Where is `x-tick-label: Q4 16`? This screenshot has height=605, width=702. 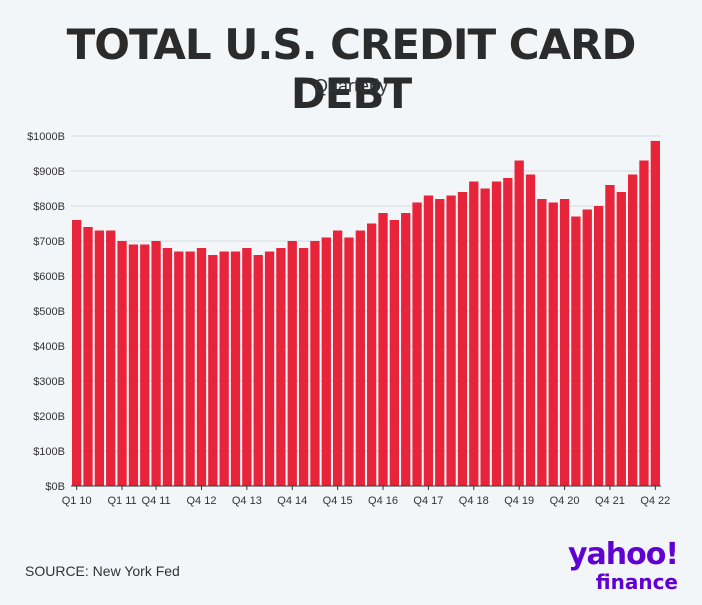
x-tick-label: Q4 16 is located at coordinates (383, 501).